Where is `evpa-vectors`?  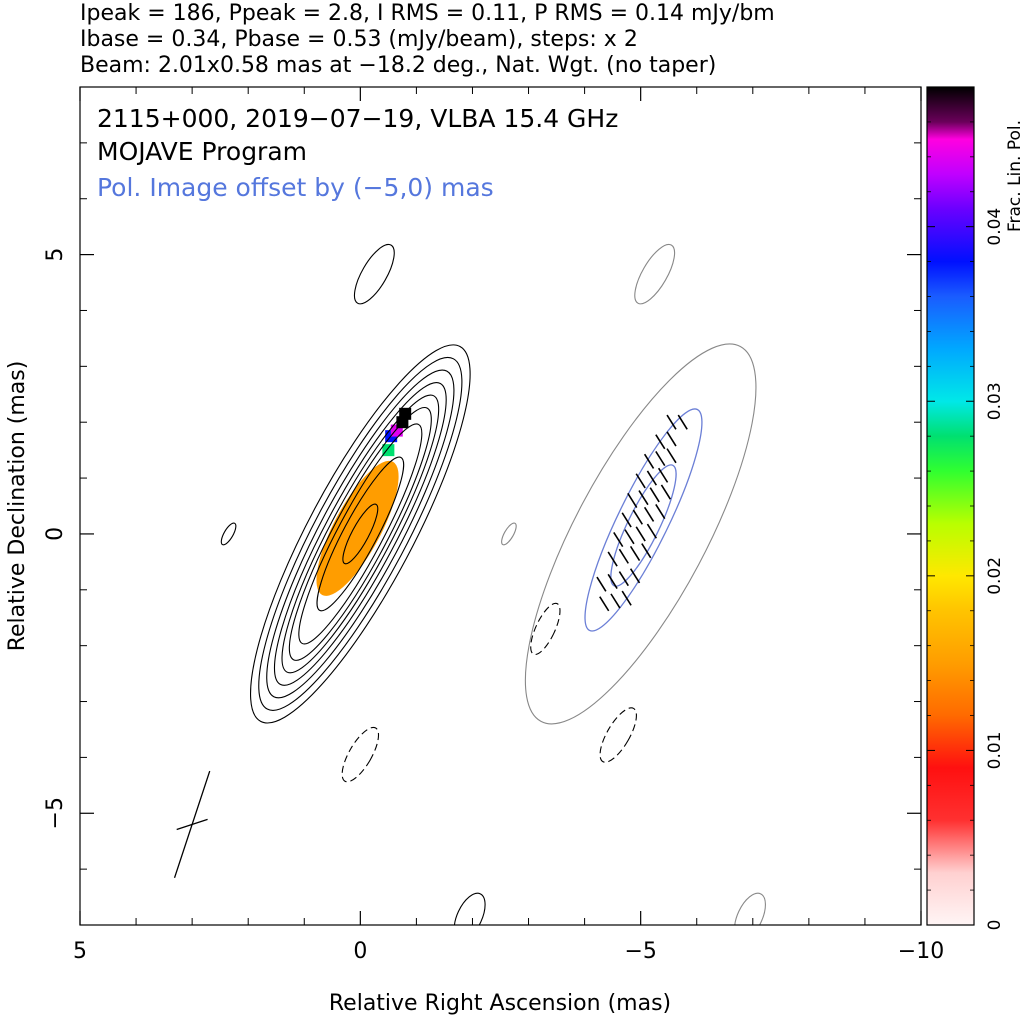
evpa-vectors is located at coordinates (642, 513).